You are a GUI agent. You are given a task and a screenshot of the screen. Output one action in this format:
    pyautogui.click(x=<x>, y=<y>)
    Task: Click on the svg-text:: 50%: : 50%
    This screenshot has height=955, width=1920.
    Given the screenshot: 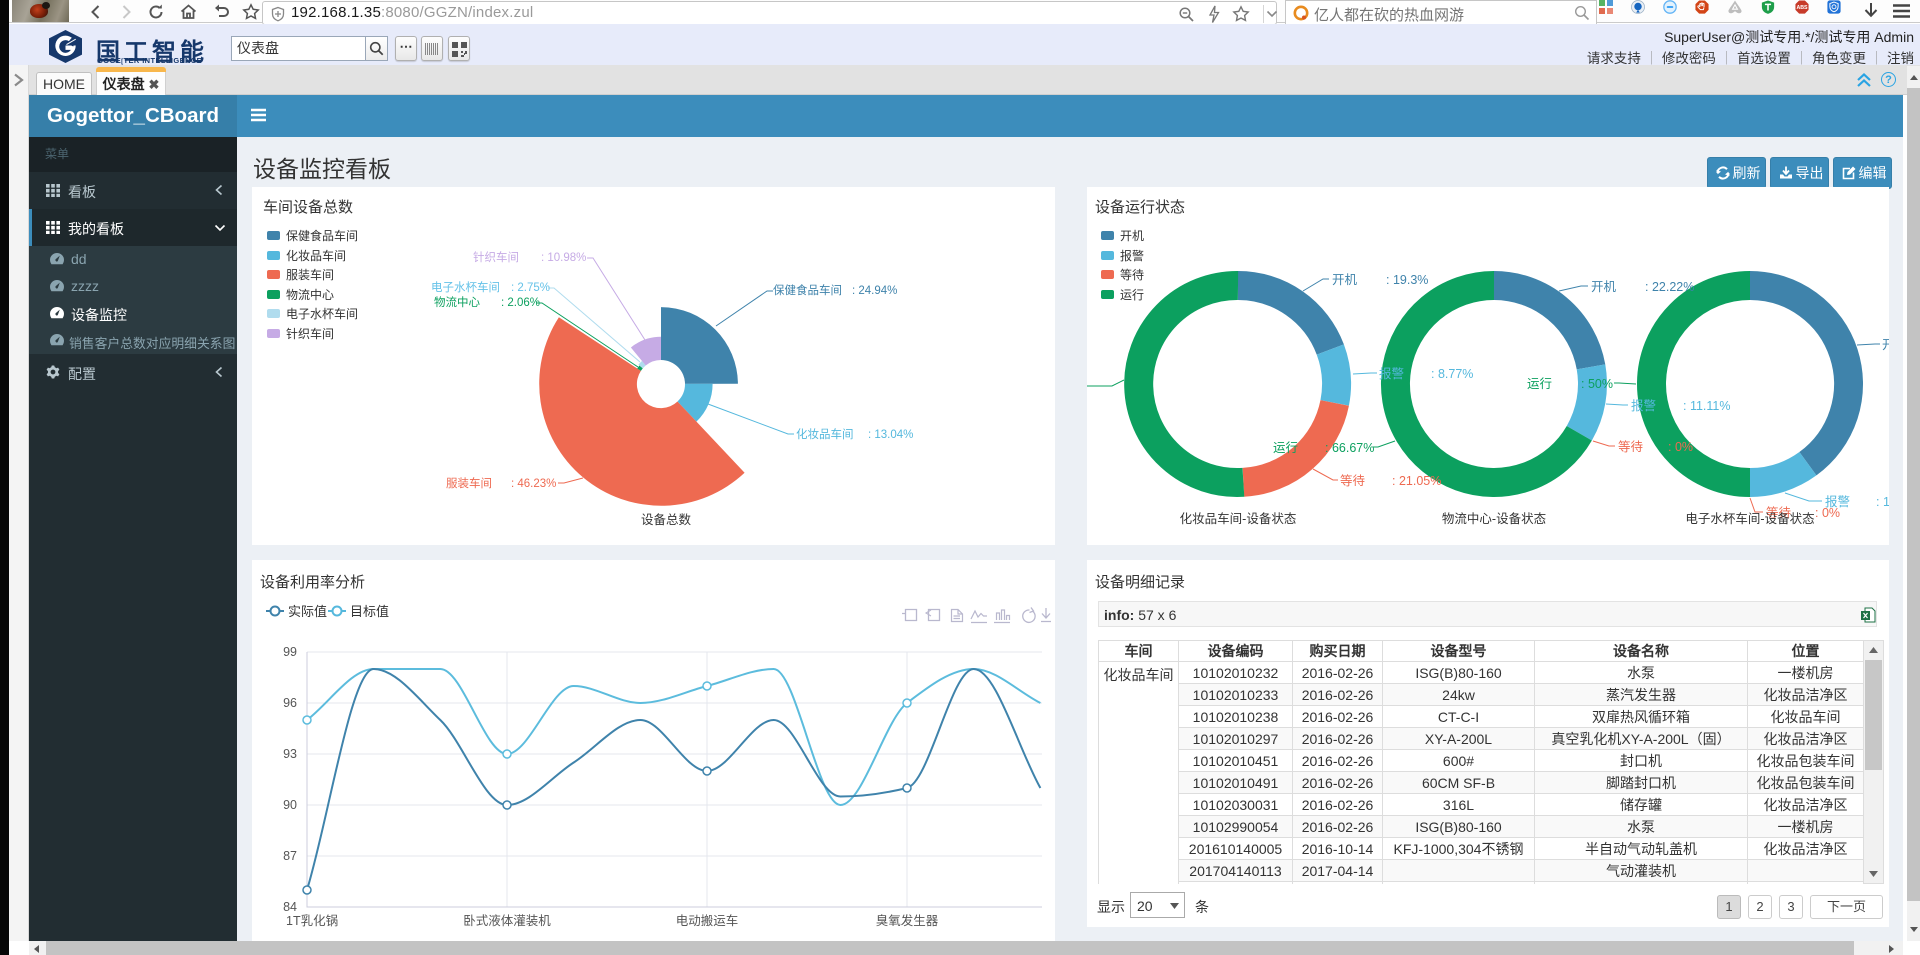 What is the action you would take?
    pyautogui.click(x=1597, y=384)
    